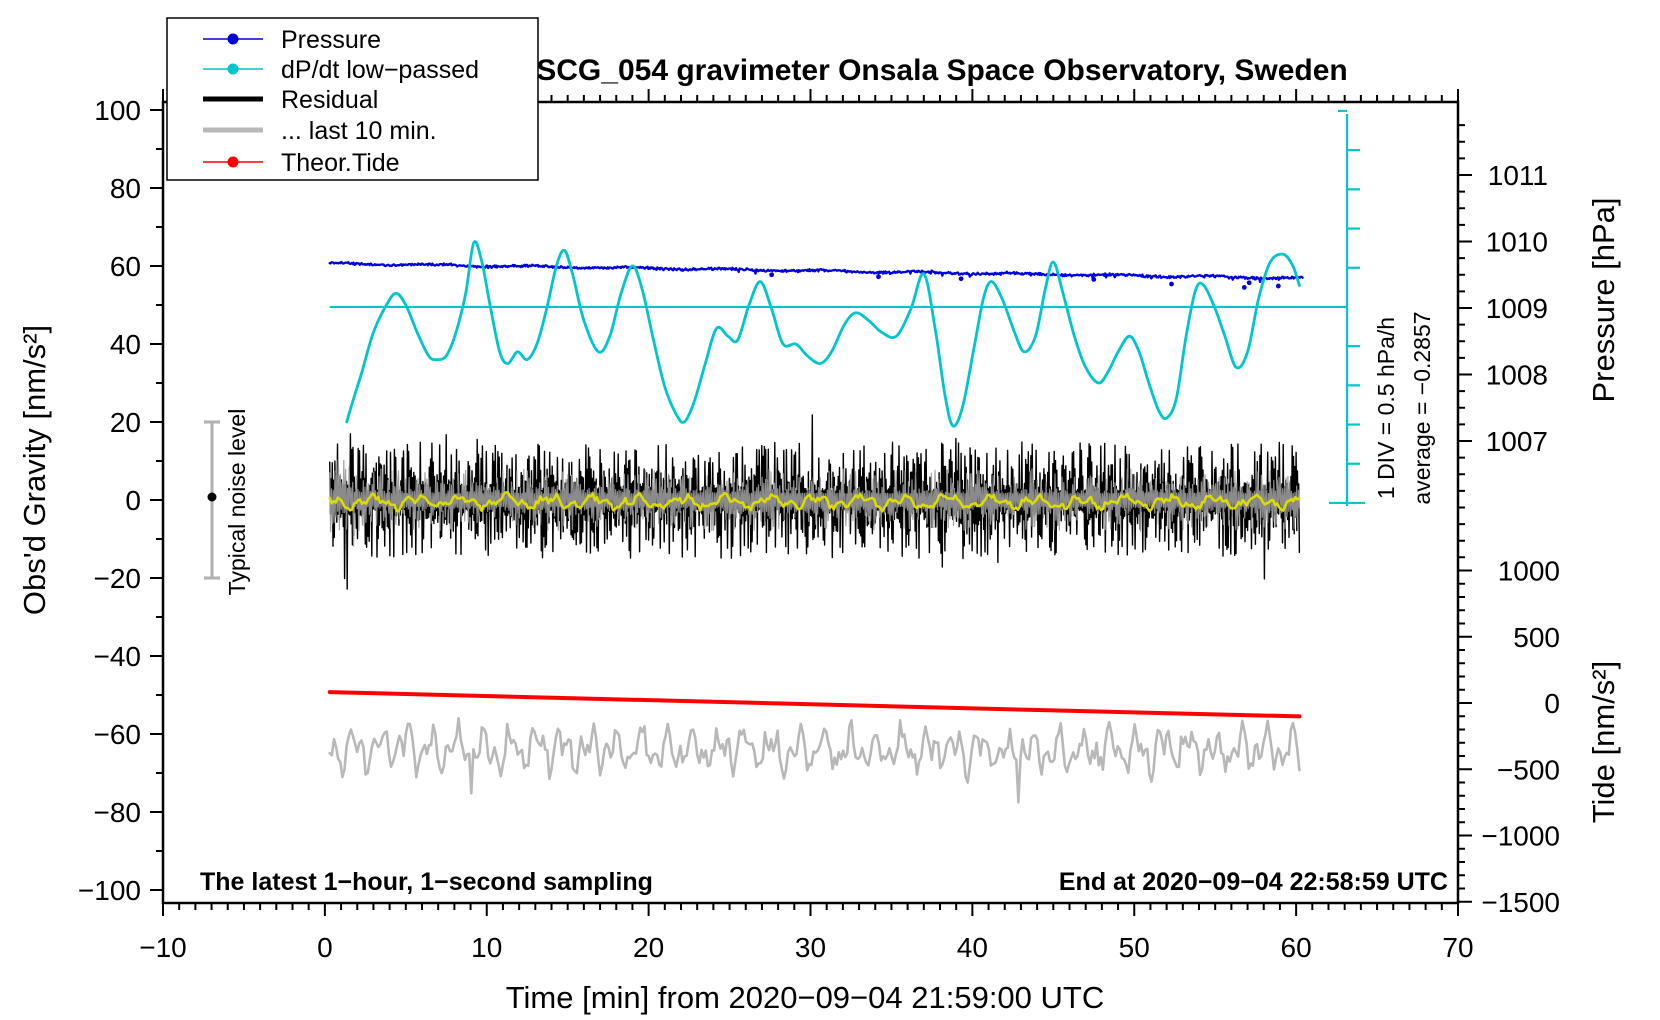 This screenshot has height=1020, width=1660. Describe the element at coordinates (117, 110) in the screenshot. I see `y-left-tick-label: 100` at that location.